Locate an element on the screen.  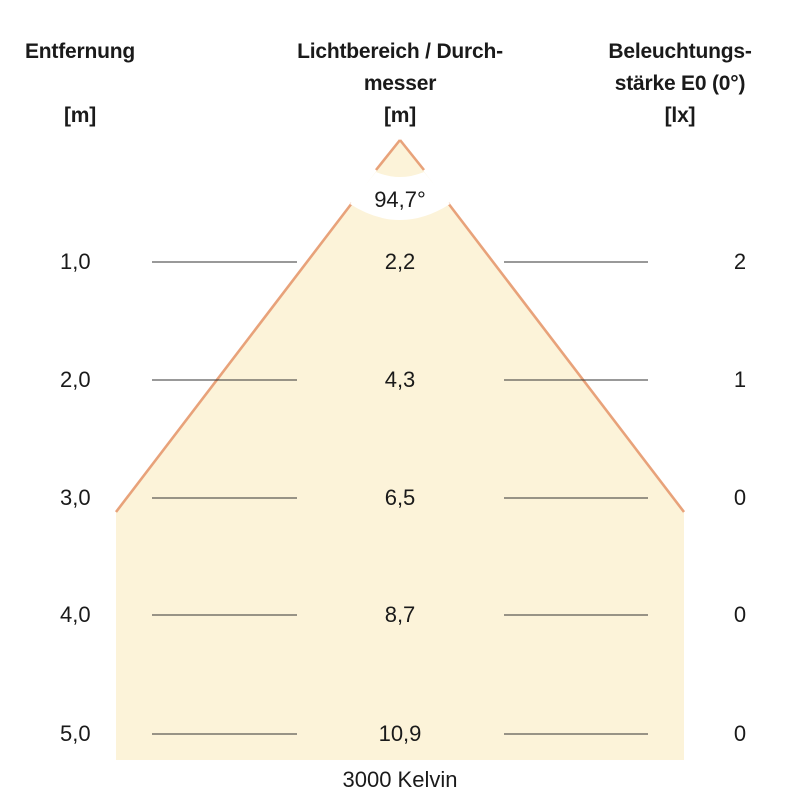
illuminance-value-4: 0 is located at coordinates (740, 614).